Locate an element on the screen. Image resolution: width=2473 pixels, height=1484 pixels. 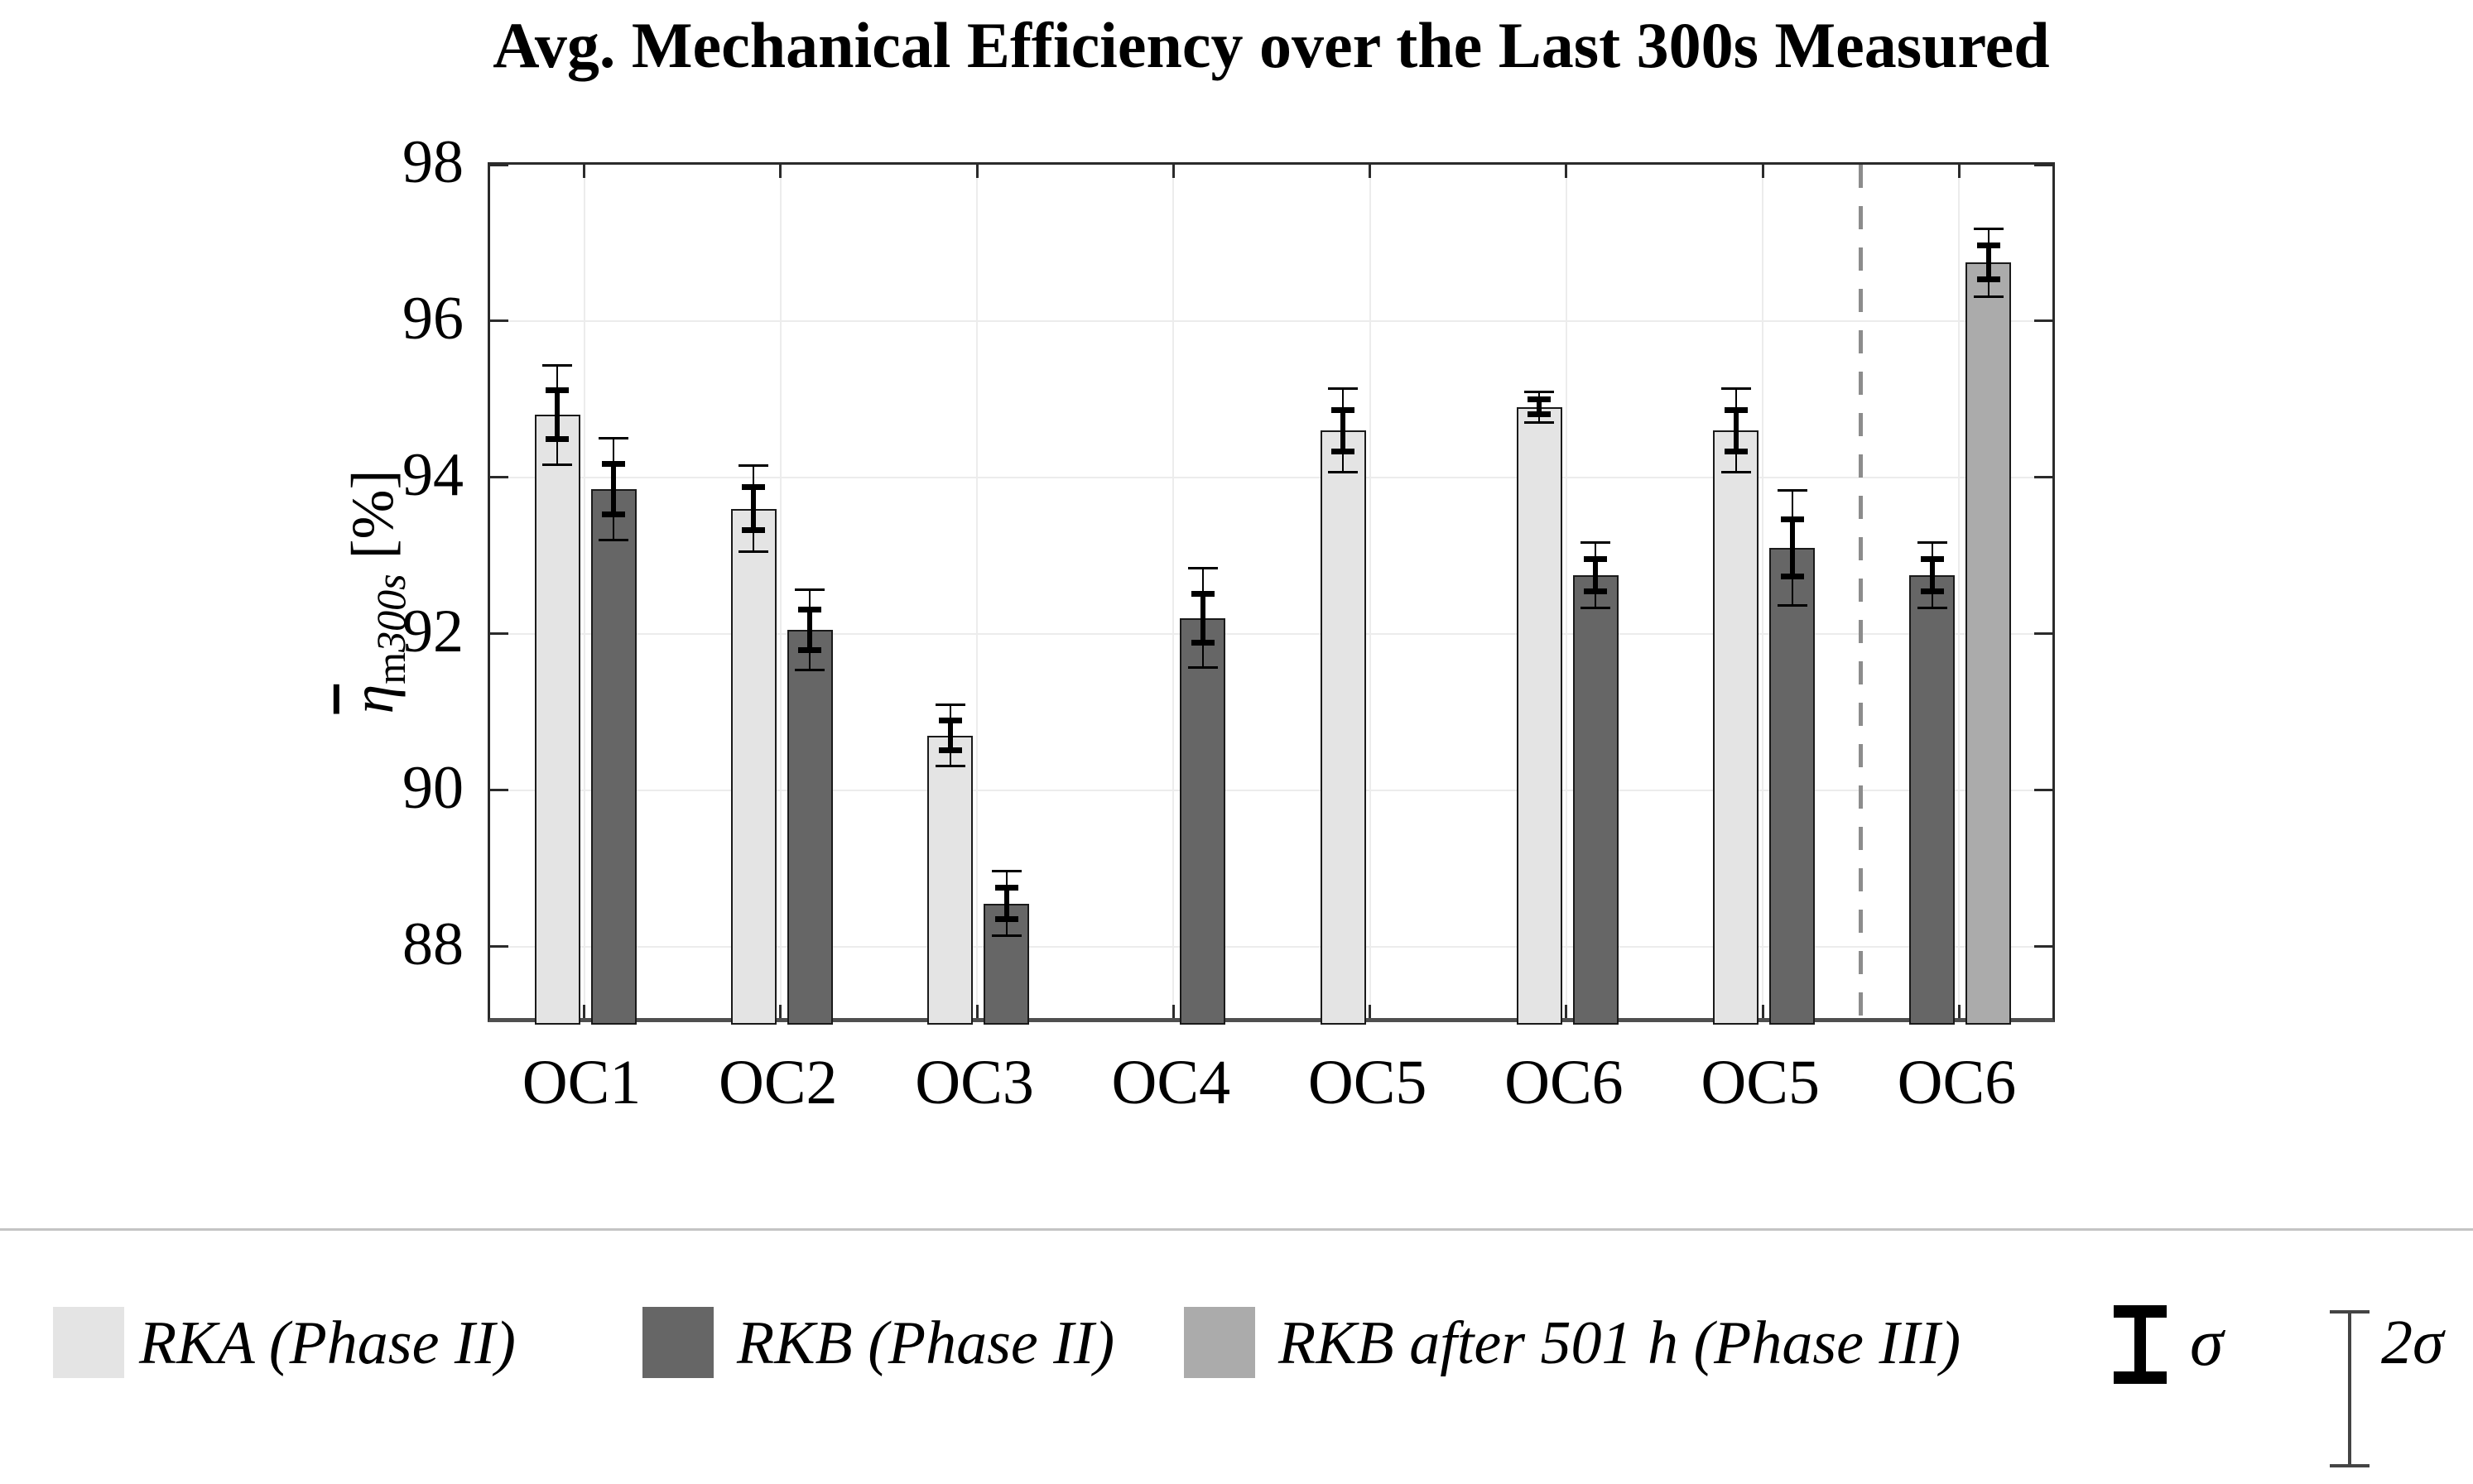
y-tick-label-94: 94 is located at coordinates (433, 474).